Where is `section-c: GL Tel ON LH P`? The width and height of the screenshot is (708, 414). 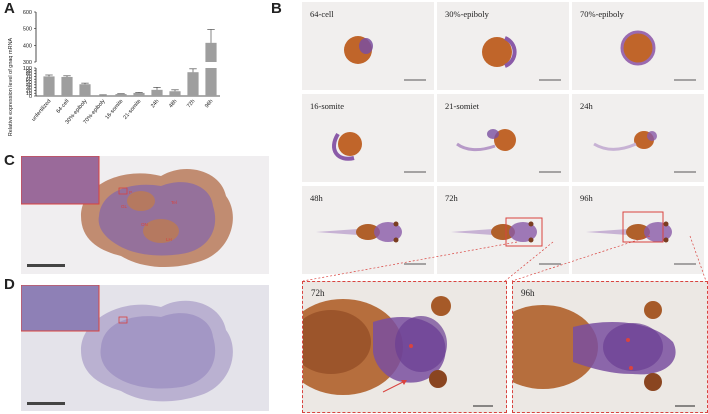 section-c: GL Tel ON LH P is located at coordinates (145, 215).